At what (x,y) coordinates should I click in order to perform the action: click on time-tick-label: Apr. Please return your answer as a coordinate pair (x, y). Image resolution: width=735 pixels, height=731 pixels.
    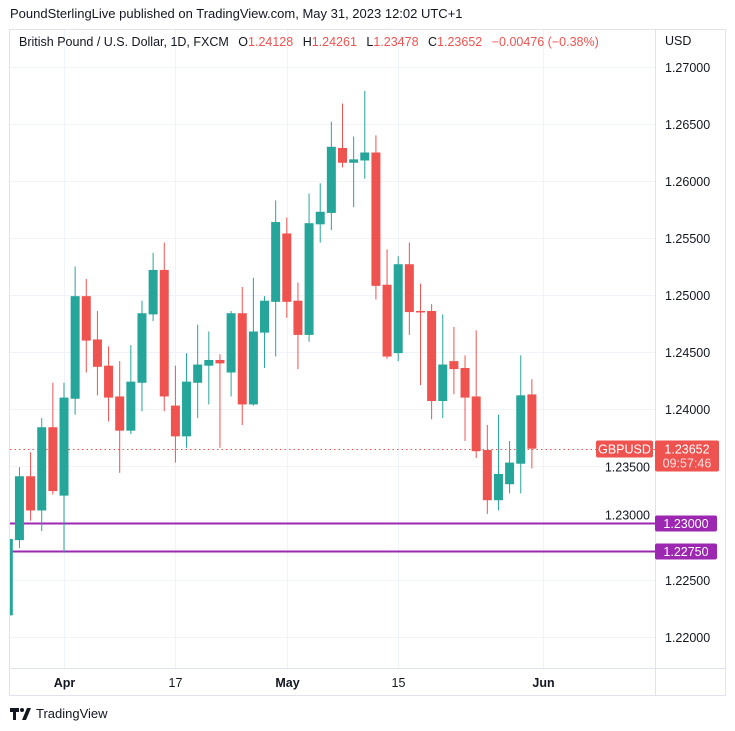
    Looking at the image, I should click on (65, 683).